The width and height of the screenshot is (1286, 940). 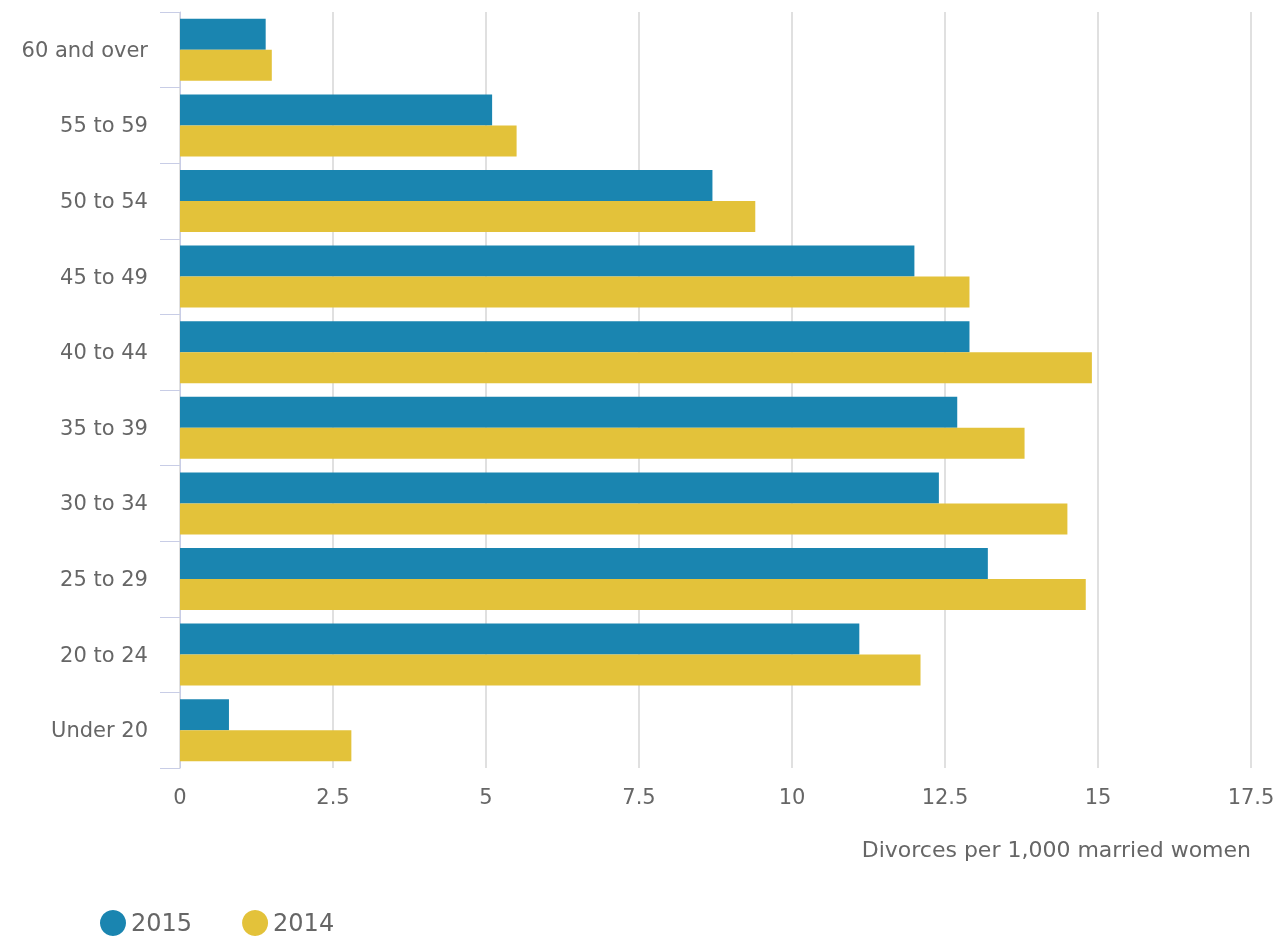 I want to click on legend-label: 2014, so click(x=304, y=923).